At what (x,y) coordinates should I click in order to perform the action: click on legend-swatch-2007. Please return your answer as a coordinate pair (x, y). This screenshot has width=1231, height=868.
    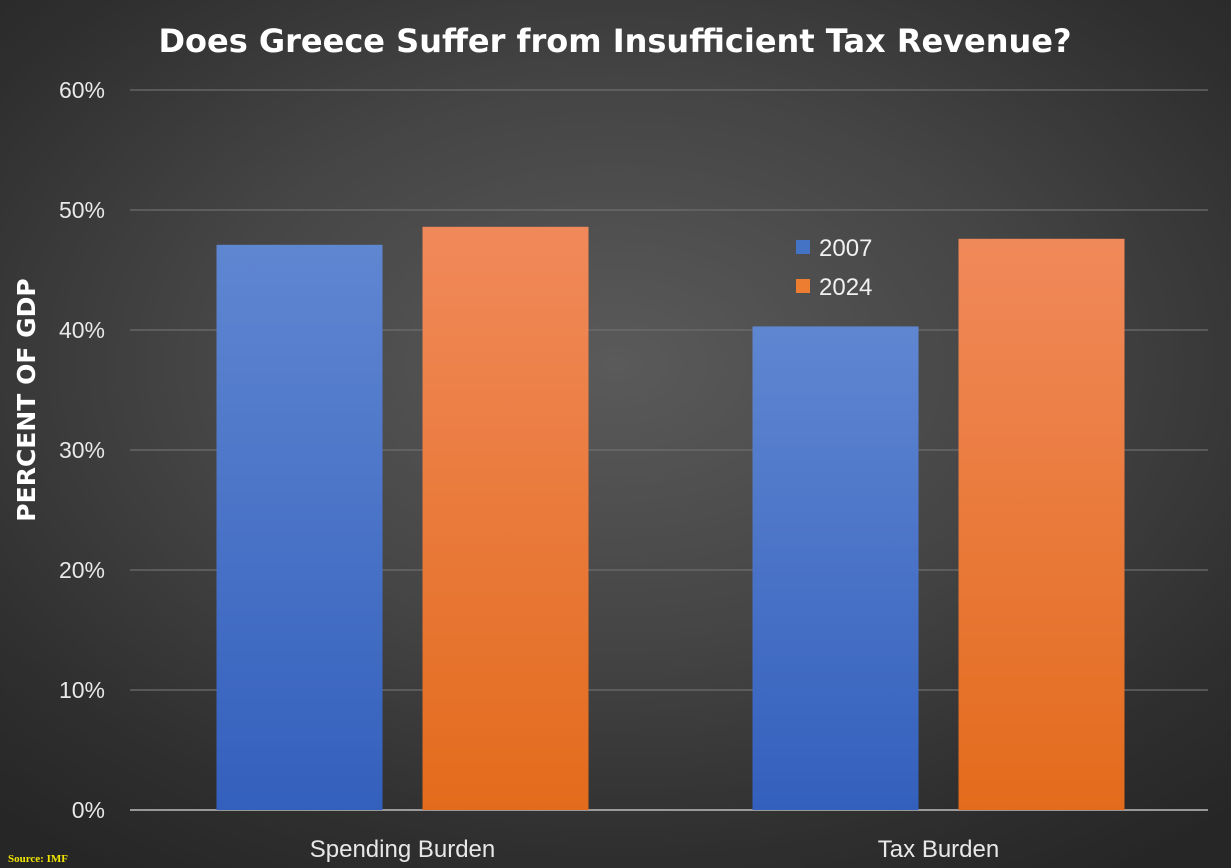
    Looking at the image, I should click on (803, 247).